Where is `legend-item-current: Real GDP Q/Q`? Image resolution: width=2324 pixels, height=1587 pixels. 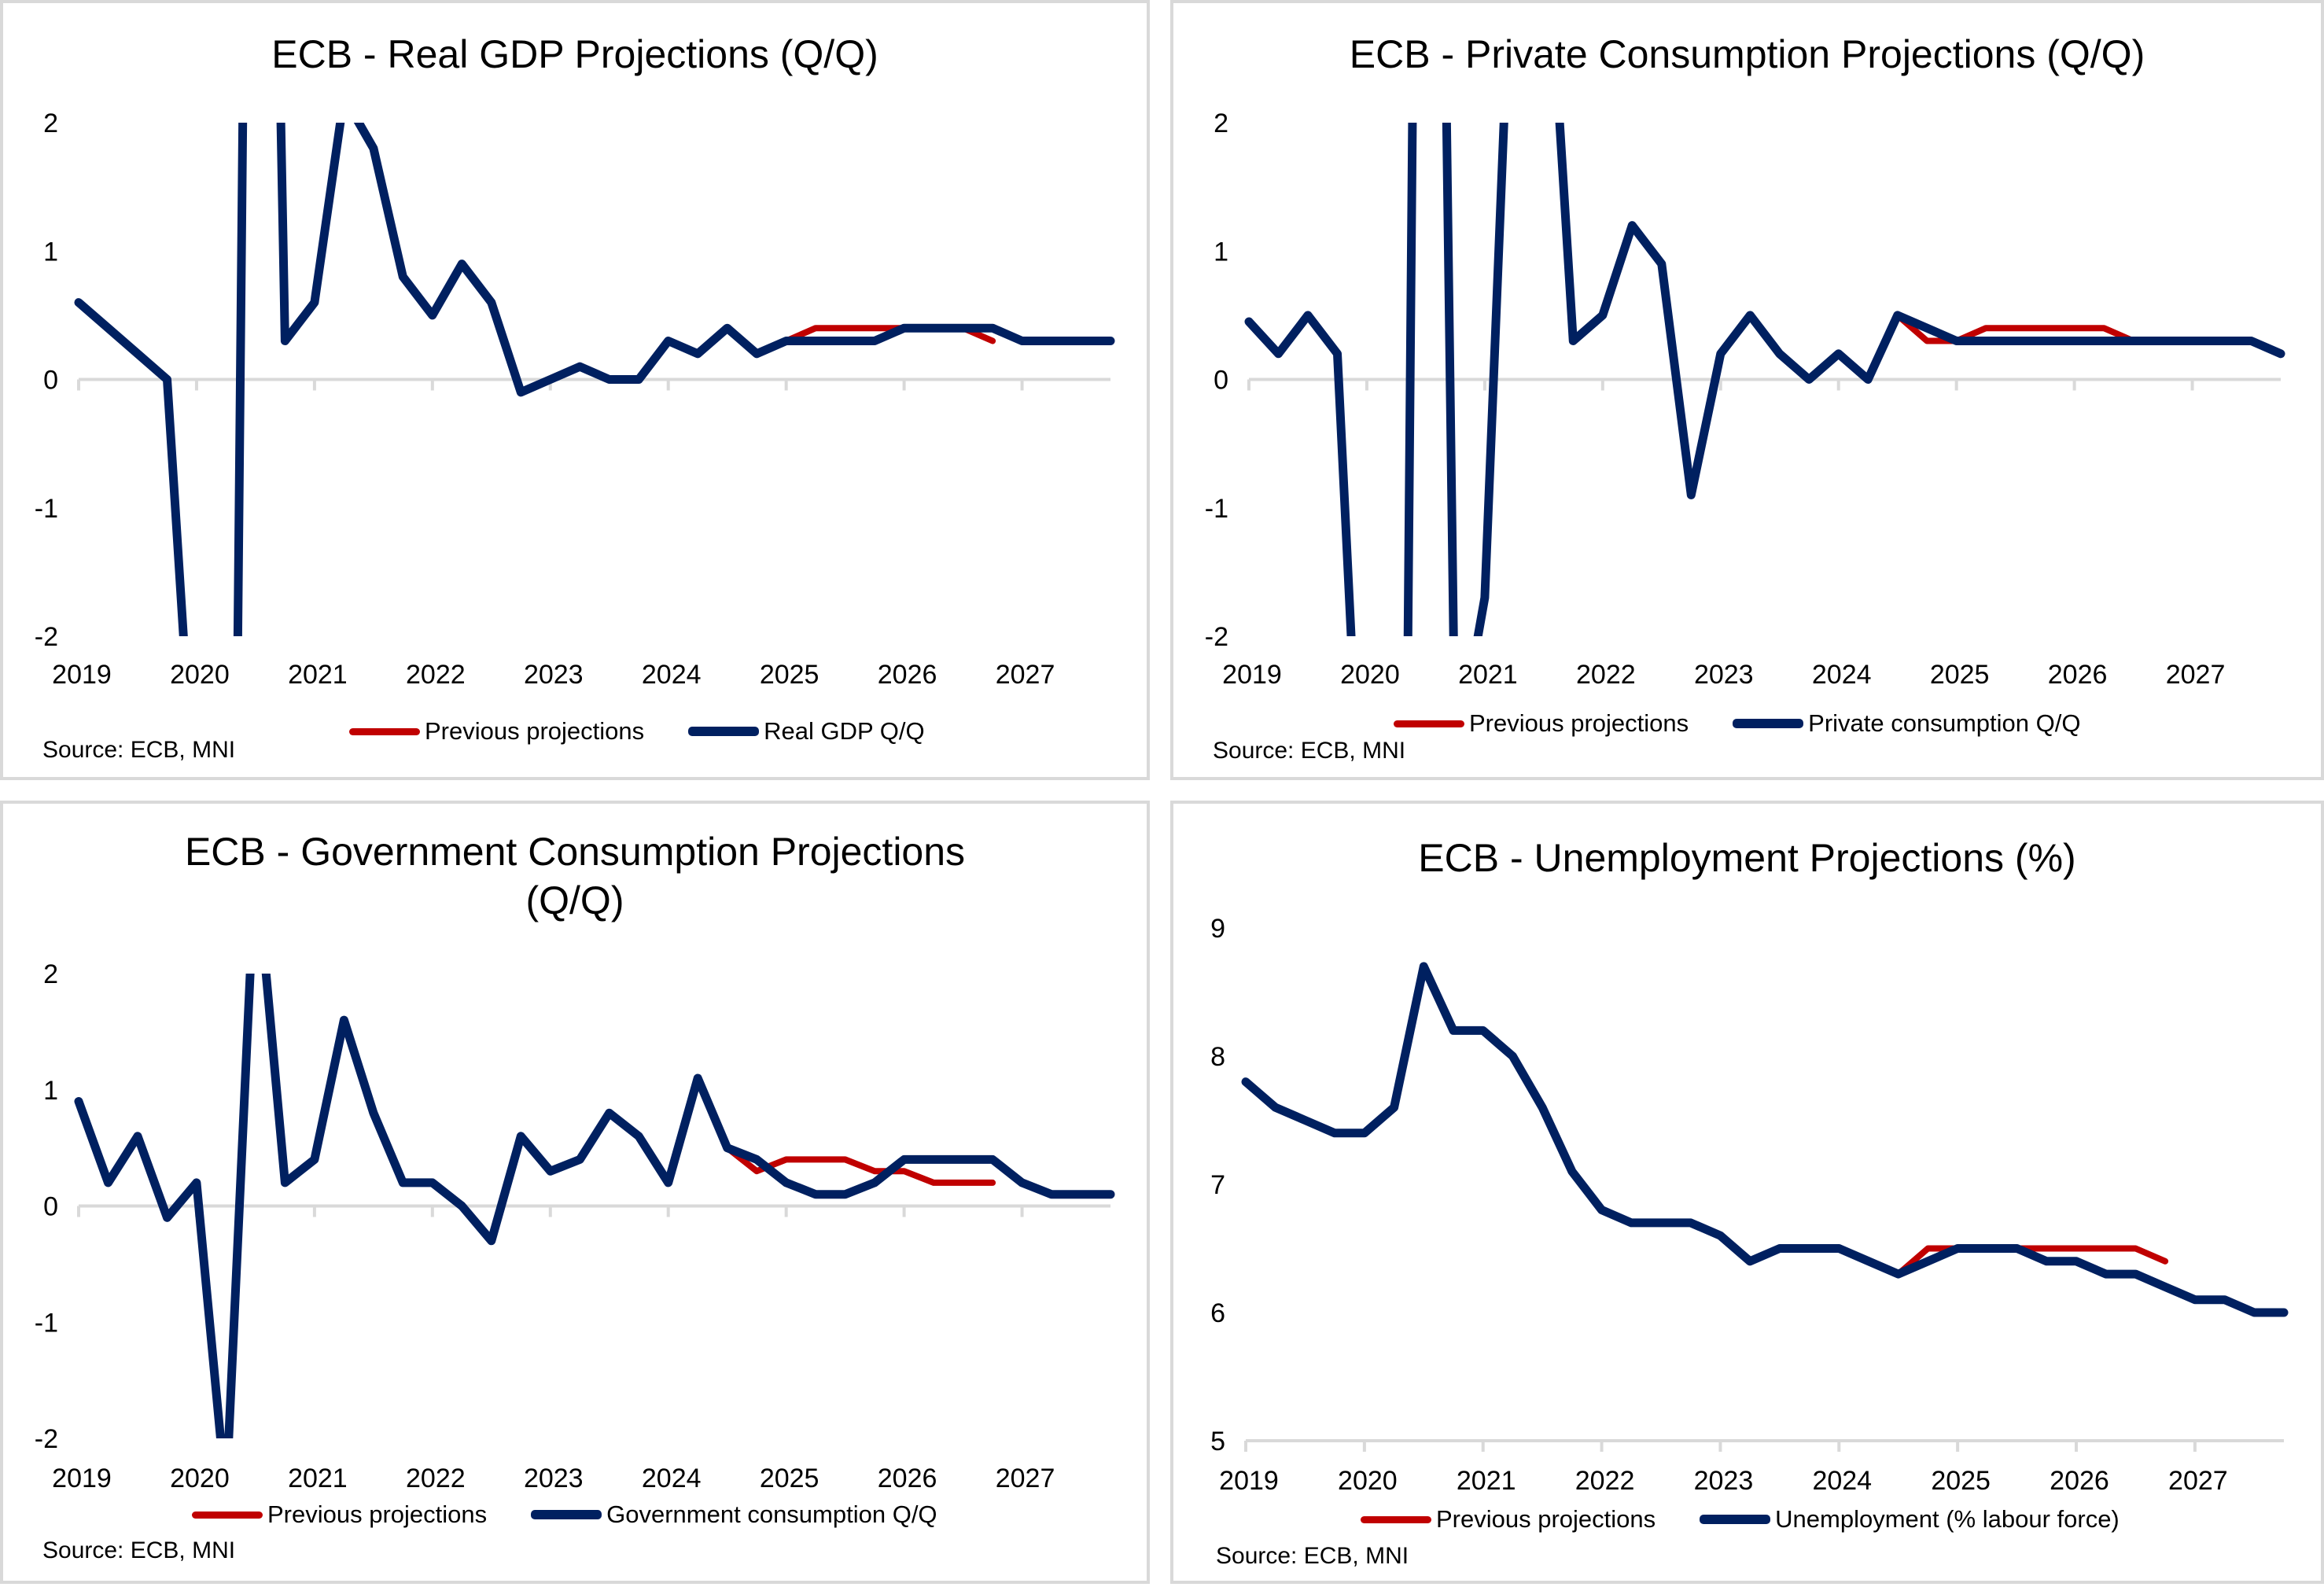
legend-item-current: Real GDP Q/Q is located at coordinates (806, 732).